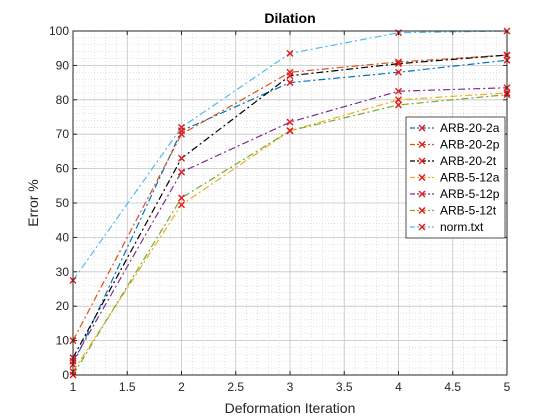 The width and height of the screenshot is (560, 420). Describe the element at coordinates (181, 387) in the screenshot. I see `x-tick-label: 2` at that location.